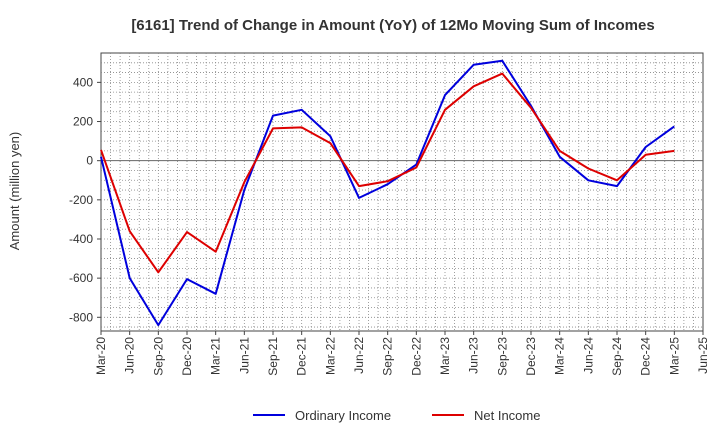  I want to click on legend: Ordinary Income Net Income, so click(396, 415).